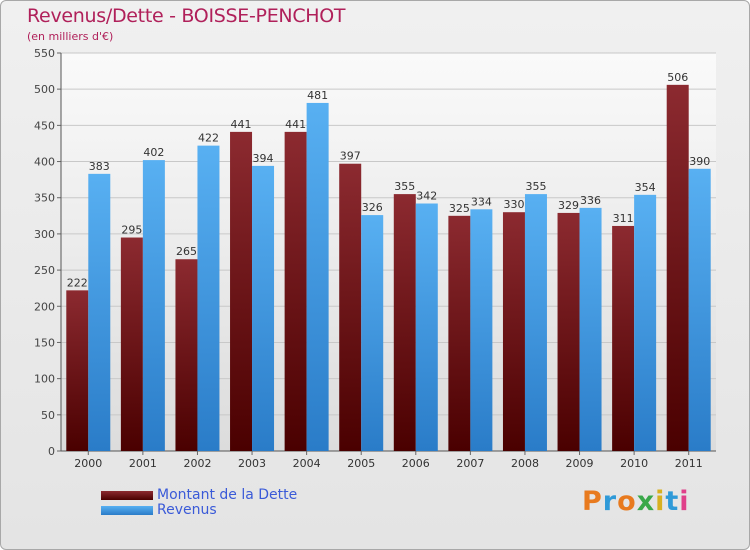 Image resolution: width=750 pixels, height=550 pixels. Describe the element at coordinates (44, 125) in the screenshot. I see `y-tick-label: 450` at that location.